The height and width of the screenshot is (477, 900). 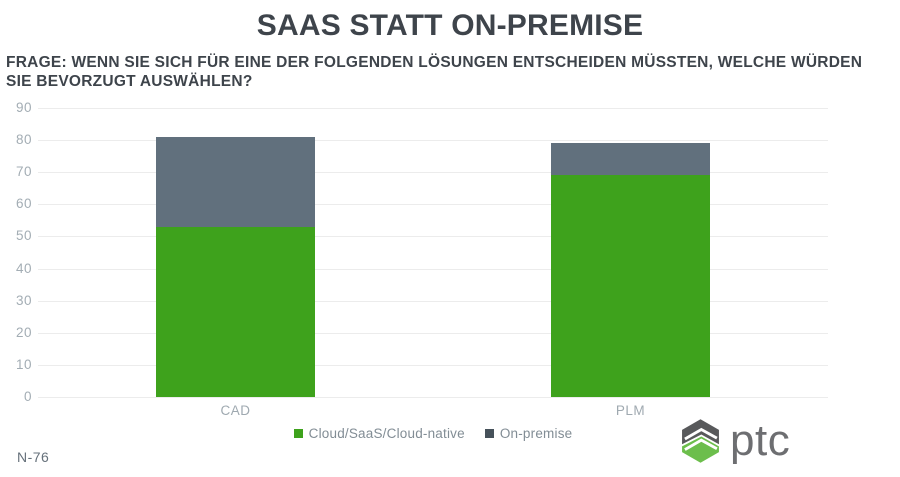 What do you see at coordinates (23, 140) in the screenshot?
I see `y-tick-80: 80` at bounding box center [23, 140].